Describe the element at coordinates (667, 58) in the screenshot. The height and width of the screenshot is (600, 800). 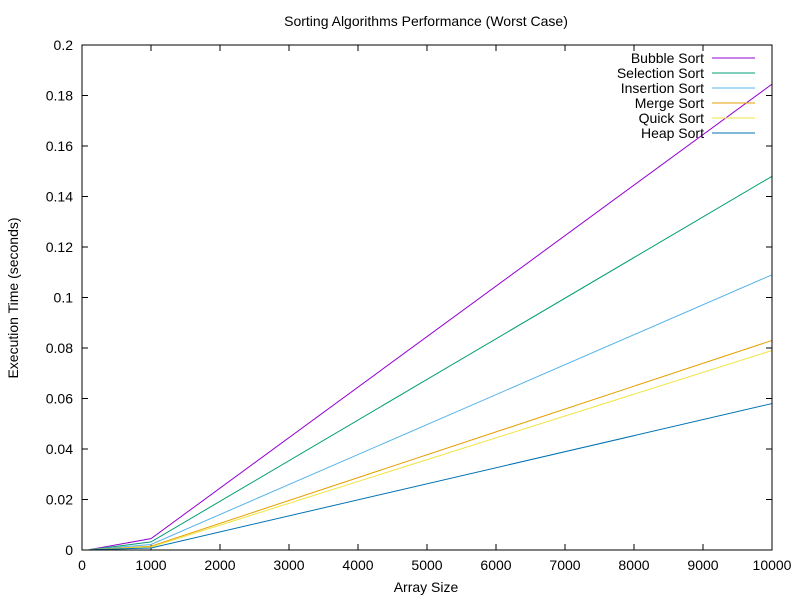
I see `legend-label-bubble-sort: Bubble Sort` at that location.